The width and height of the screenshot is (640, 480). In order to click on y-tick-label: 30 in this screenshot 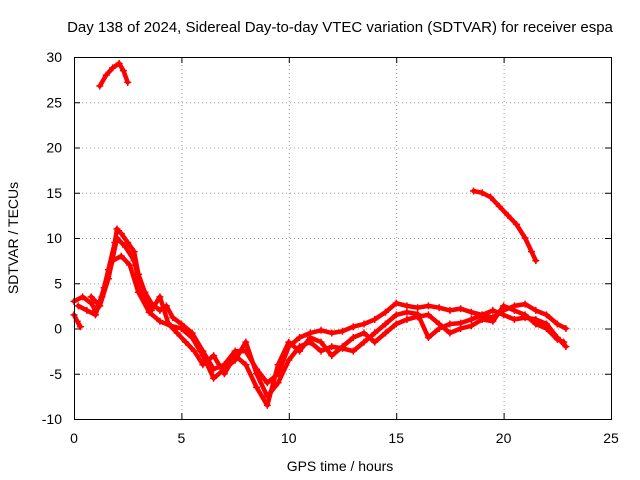, I will do `click(54, 57)`.